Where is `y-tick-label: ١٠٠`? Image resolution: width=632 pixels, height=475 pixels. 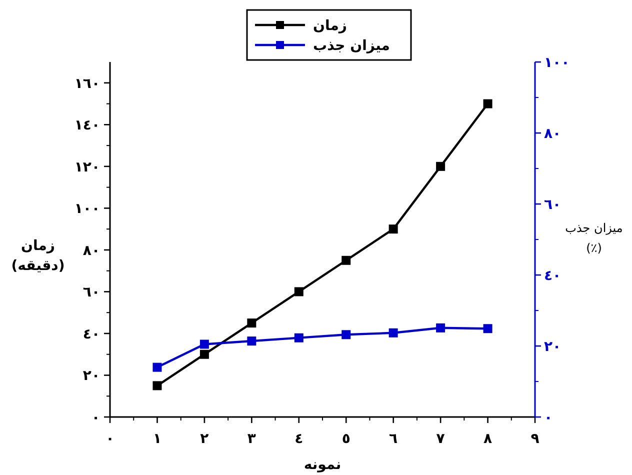
y-tick-label: ١٠٠ is located at coordinates (87, 209).